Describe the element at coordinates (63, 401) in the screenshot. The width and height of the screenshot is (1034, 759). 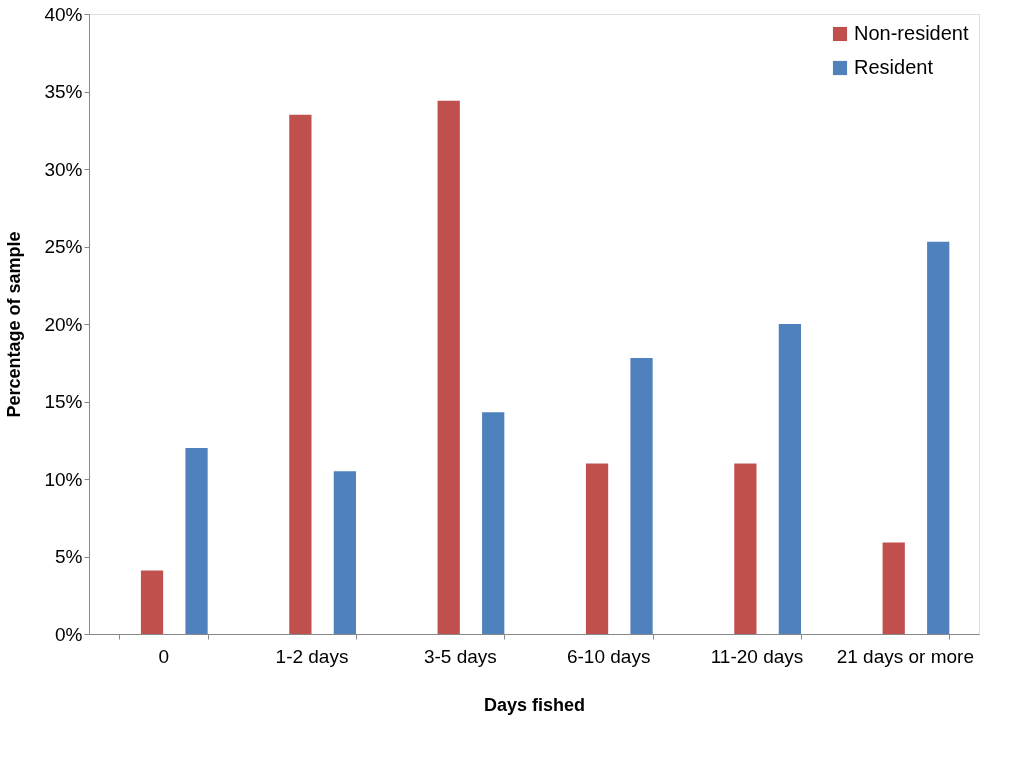
I see `y-tick-label: 15%` at that location.